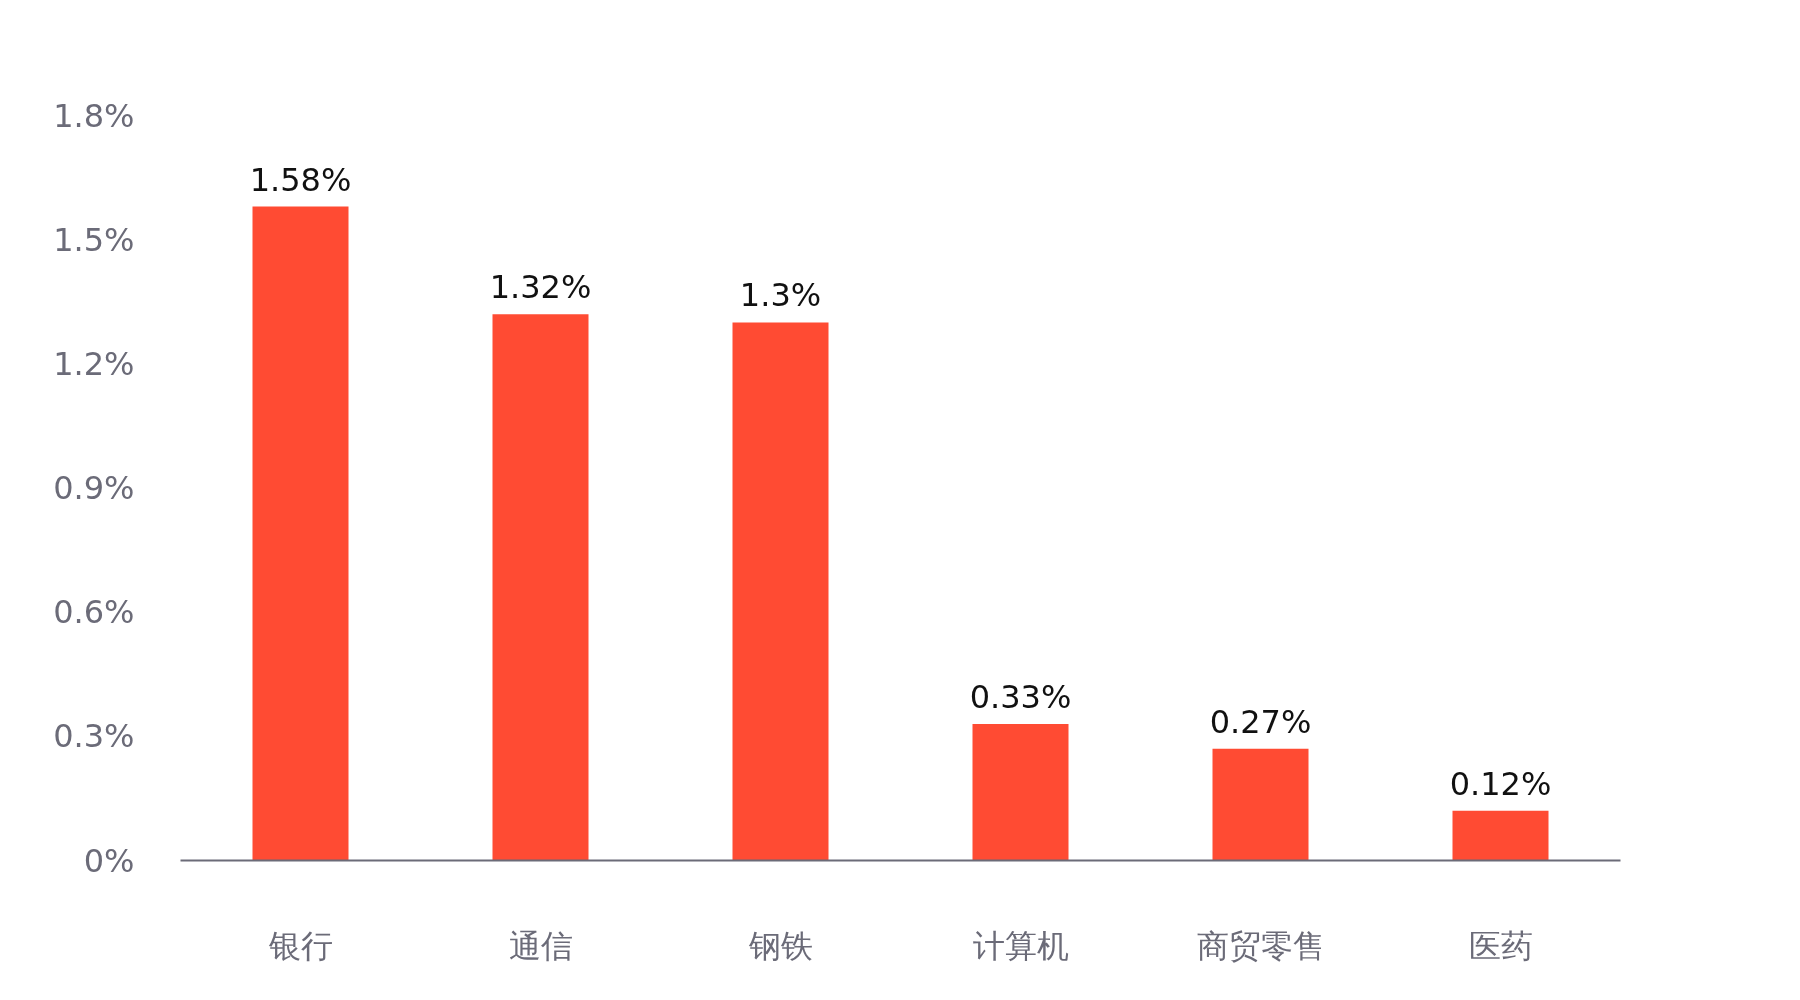 This screenshot has width=1800, height=1000. What do you see at coordinates (300, 945) in the screenshot?
I see `x-tick-label: 银行` at bounding box center [300, 945].